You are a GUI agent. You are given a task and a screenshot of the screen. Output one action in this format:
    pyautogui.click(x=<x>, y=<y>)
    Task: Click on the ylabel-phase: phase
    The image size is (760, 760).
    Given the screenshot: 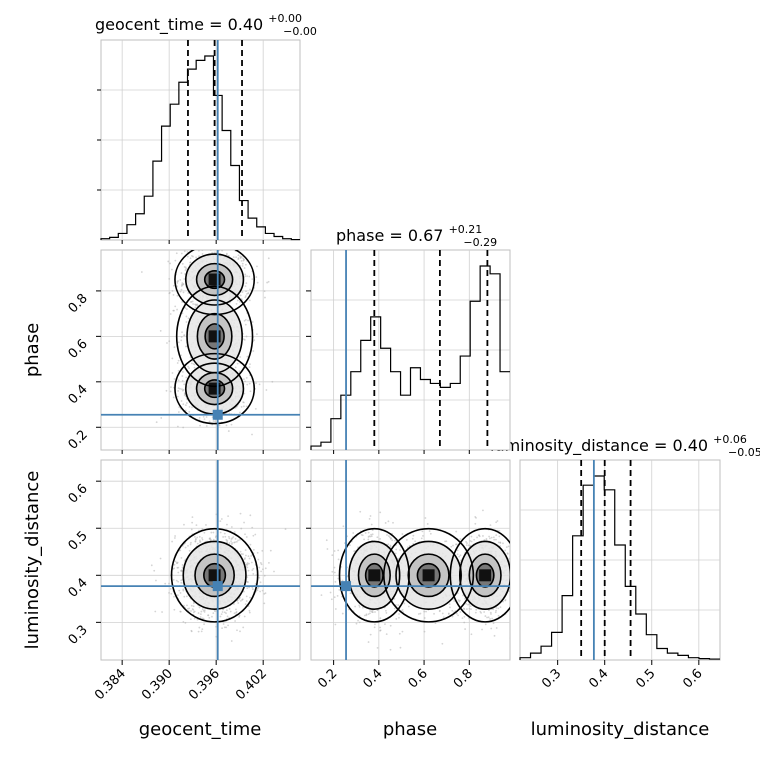 What is the action you would take?
    pyautogui.click(x=32, y=350)
    